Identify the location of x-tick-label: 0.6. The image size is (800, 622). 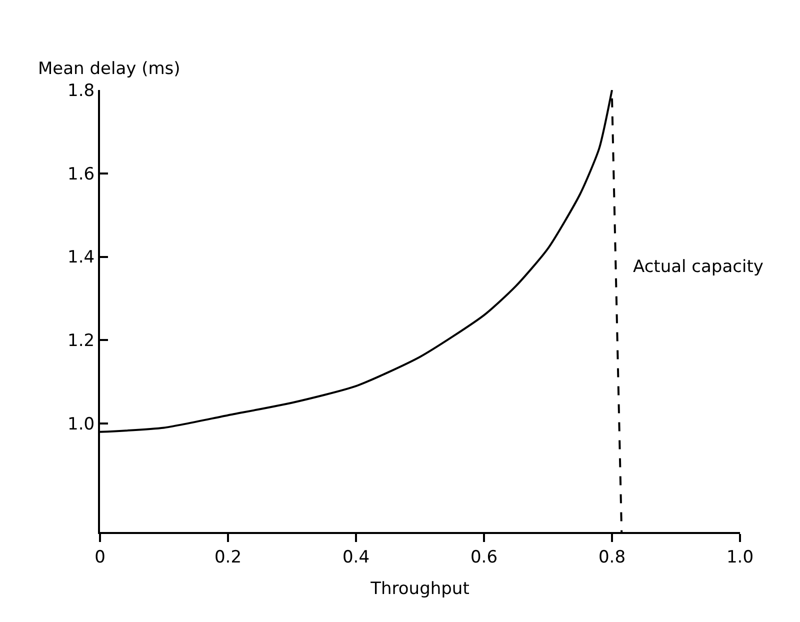
(484, 557).